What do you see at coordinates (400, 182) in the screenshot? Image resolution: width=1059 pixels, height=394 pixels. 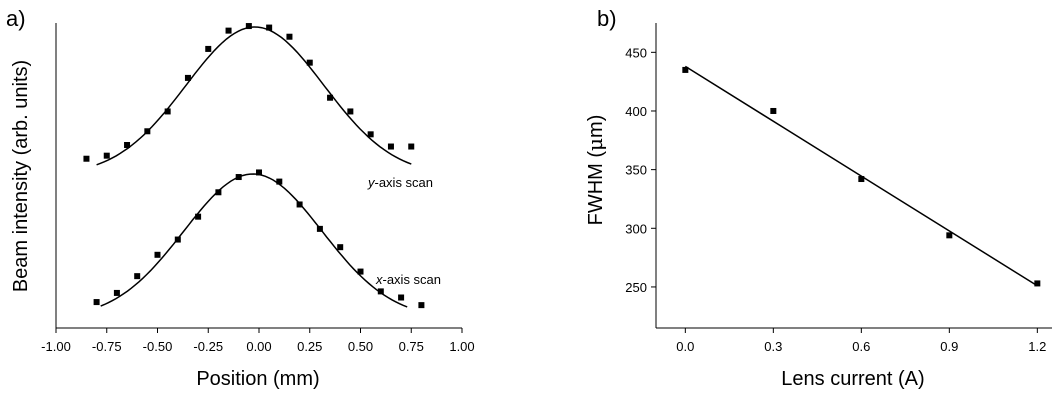 I see `y-axis-scan-annotation: y-axis scan` at bounding box center [400, 182].